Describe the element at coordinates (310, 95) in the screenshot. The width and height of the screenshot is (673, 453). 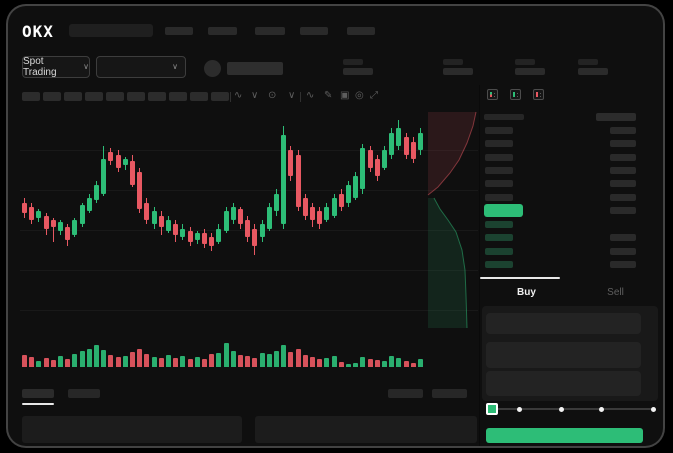
I see `line-tools-icon: ∿` at that location.